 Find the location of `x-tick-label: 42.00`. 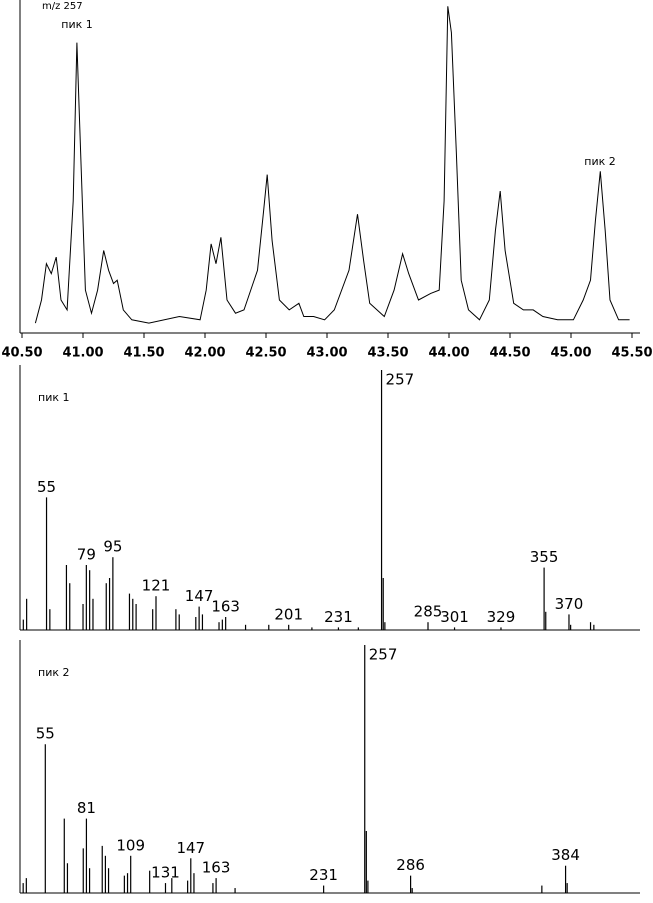

x-tick-label: 42.00 is located at coordinates (204, 353).